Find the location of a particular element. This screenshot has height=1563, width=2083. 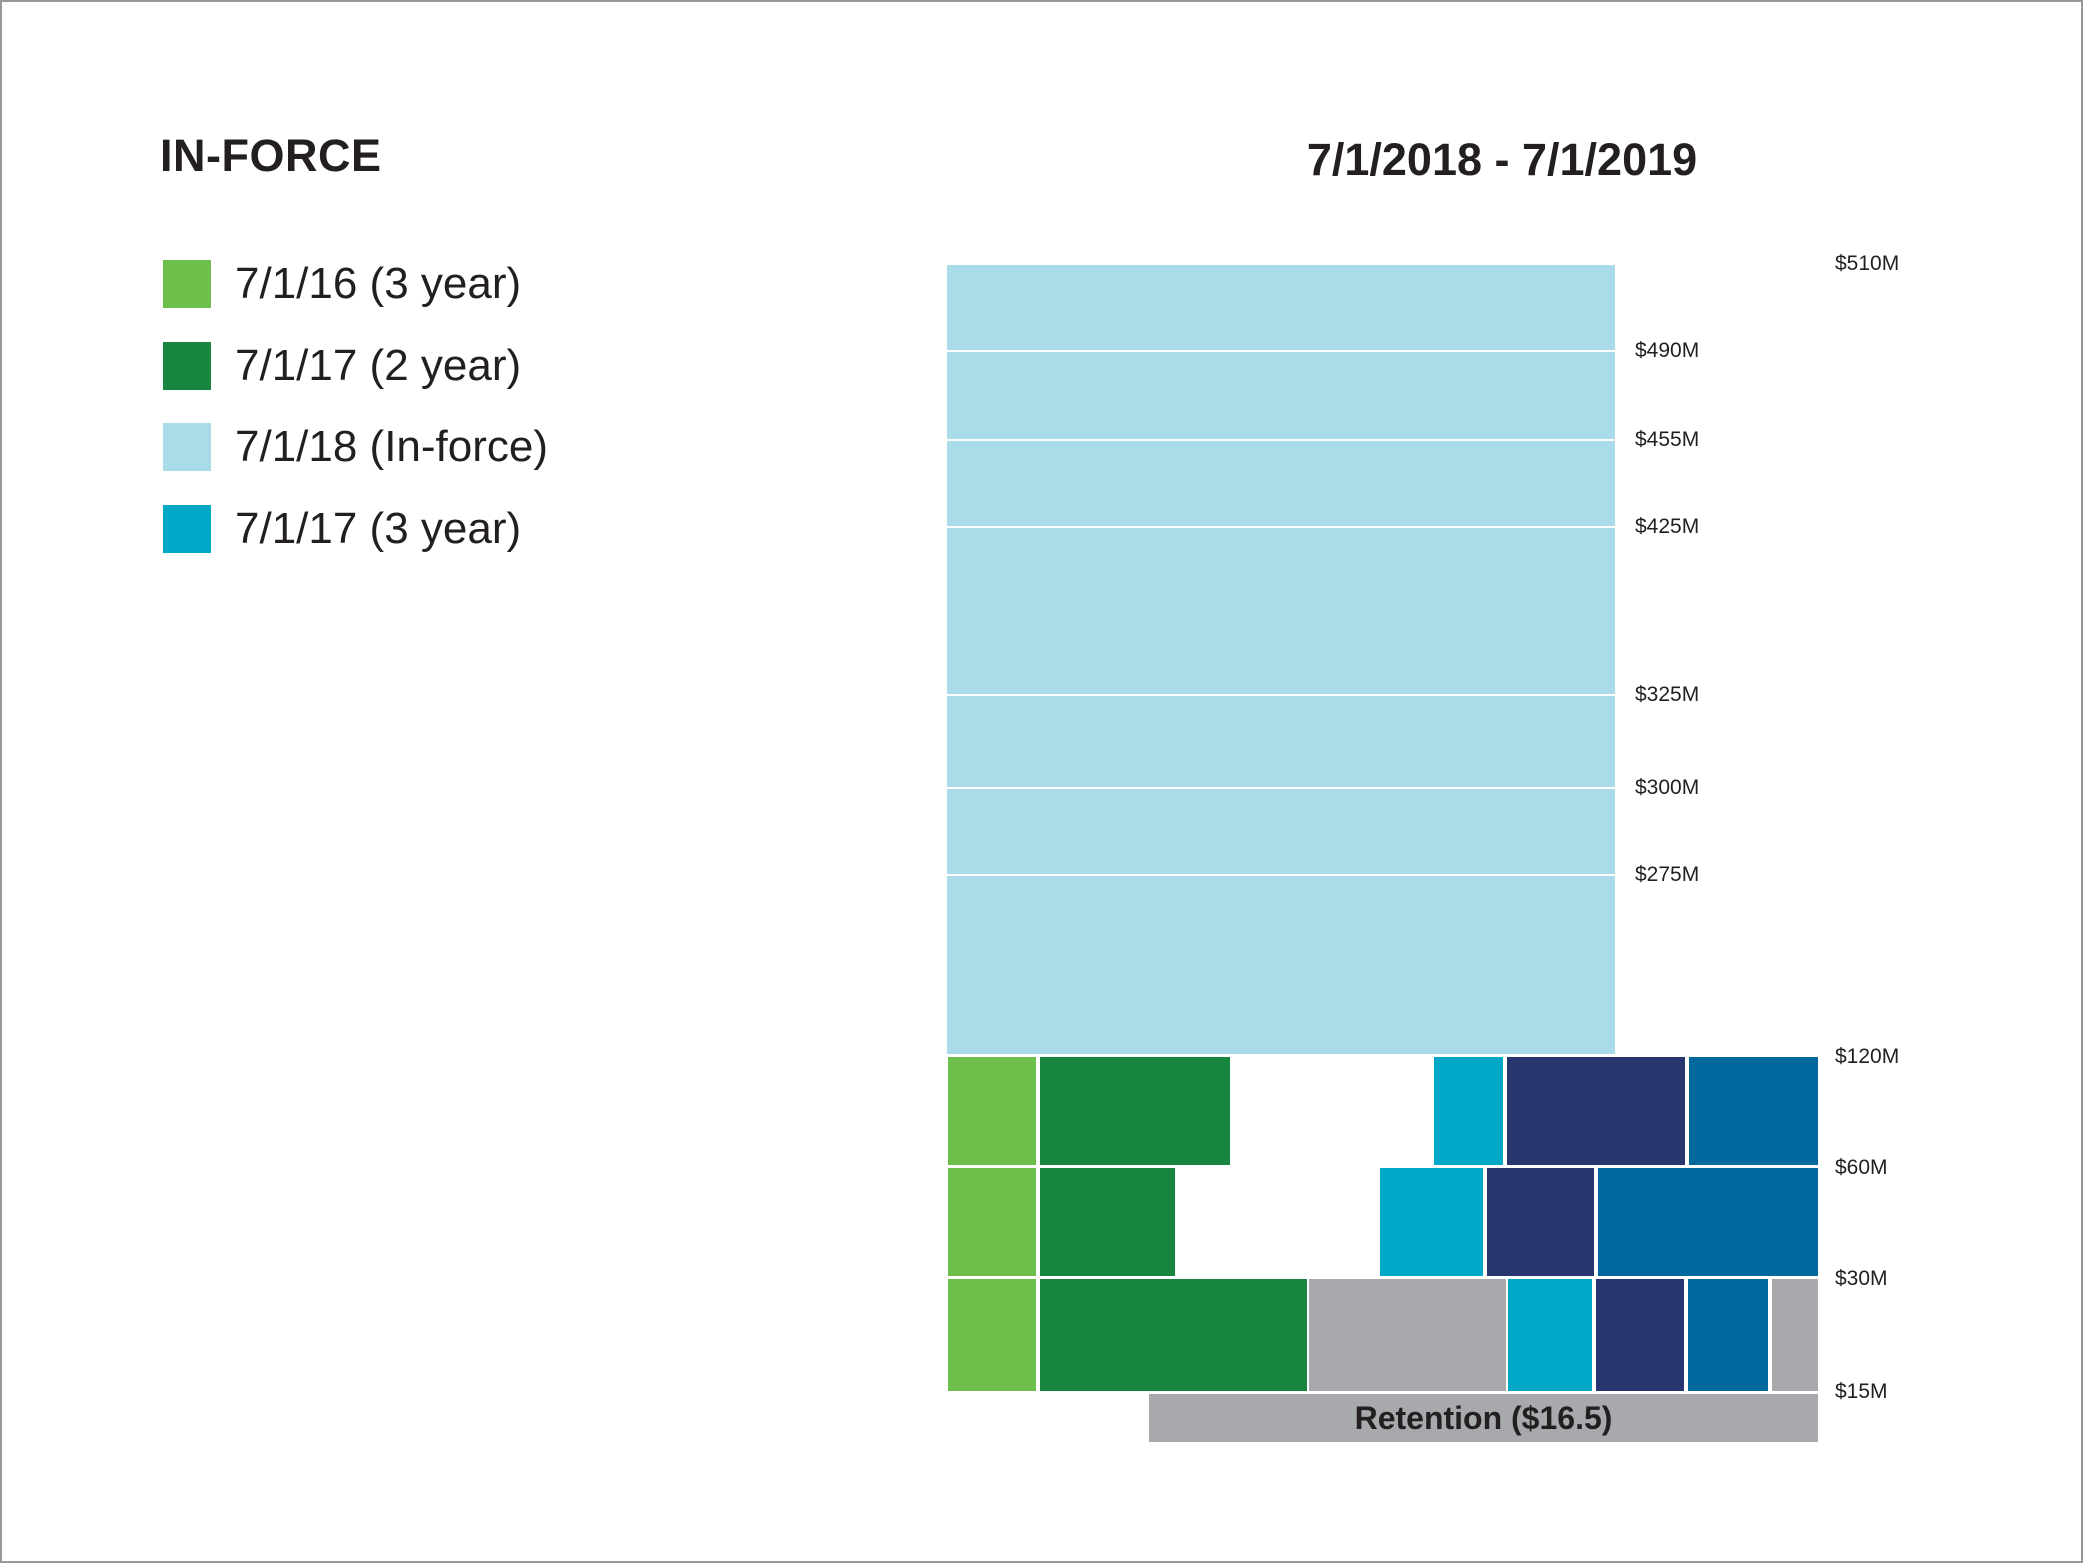

legend-item: 7/1/17 (2 year) is located at coordinates (342, 365).